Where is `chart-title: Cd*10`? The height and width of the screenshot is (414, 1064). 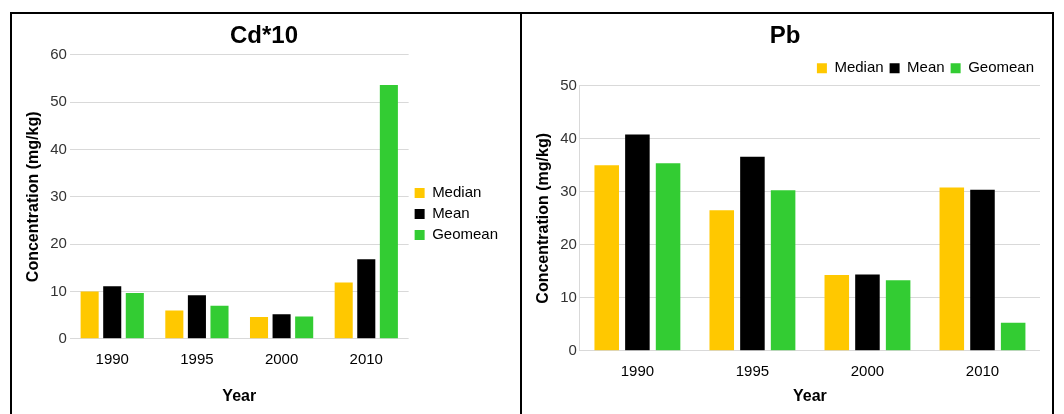 chart-title: Cd*10 is located at coordinates (264, 35).